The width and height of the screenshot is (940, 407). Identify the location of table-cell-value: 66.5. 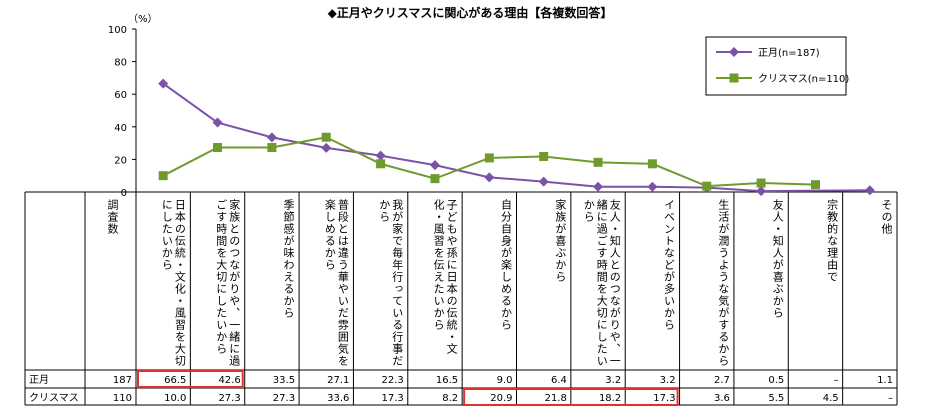
(175, 380).